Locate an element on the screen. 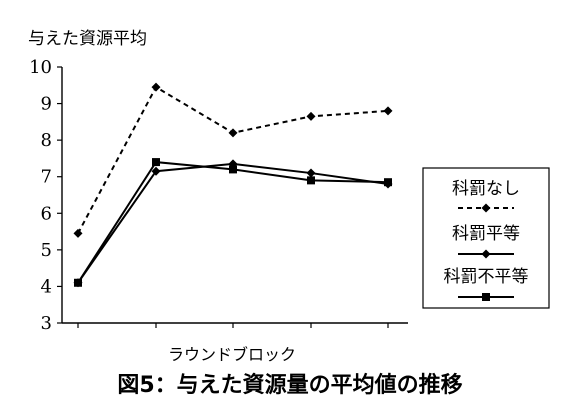 This screenshot has width=584, height=420. y-tick-label: 6 is located at coordinates (46, 213).